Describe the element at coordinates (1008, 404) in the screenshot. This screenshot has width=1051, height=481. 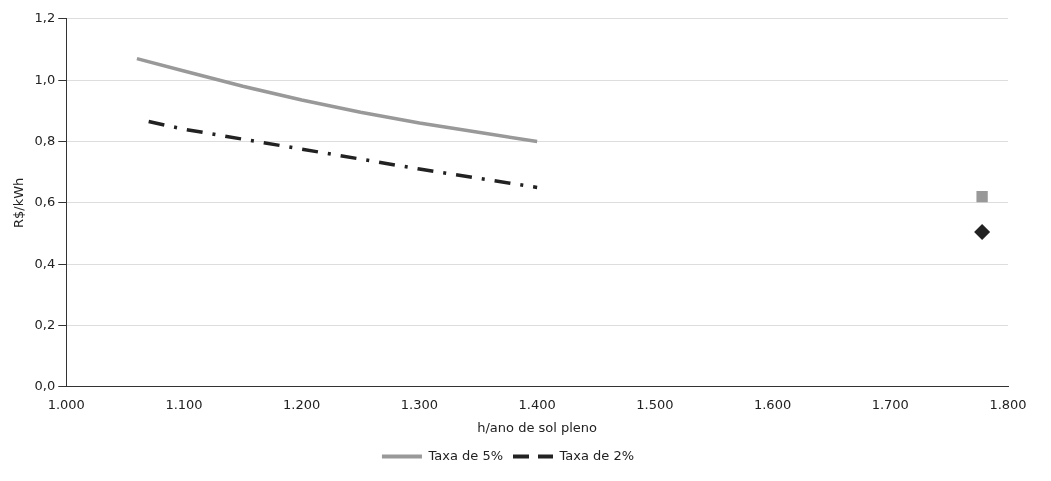
I see `x-tick-label: 1.800` at that location.